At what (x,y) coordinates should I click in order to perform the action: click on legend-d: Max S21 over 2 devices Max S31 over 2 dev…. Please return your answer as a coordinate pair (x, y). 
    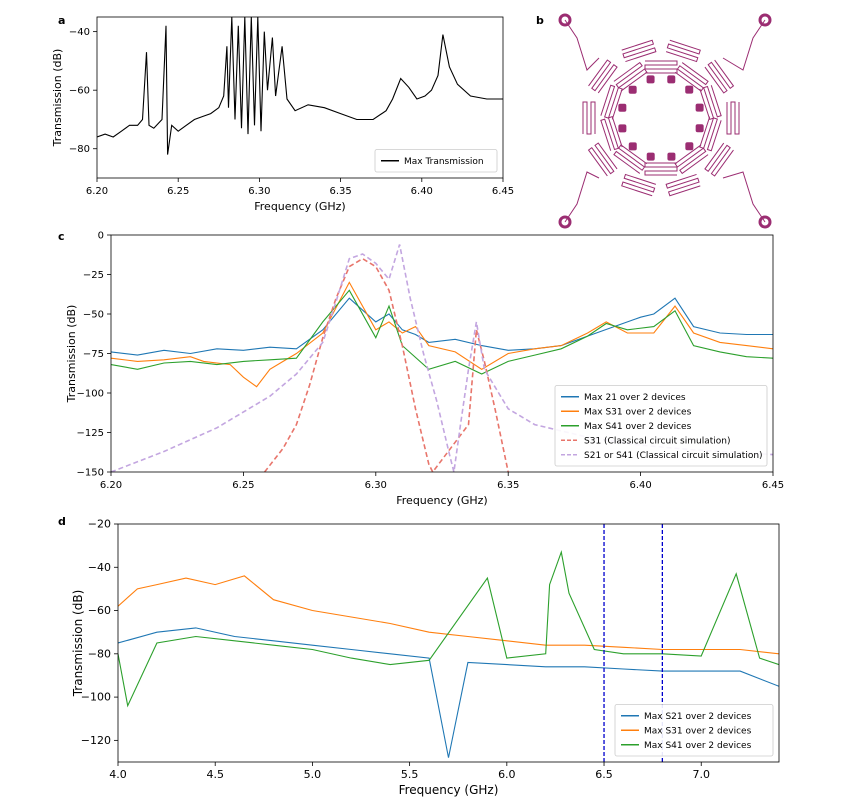
    Looking at the image, I should click on (694, 730).